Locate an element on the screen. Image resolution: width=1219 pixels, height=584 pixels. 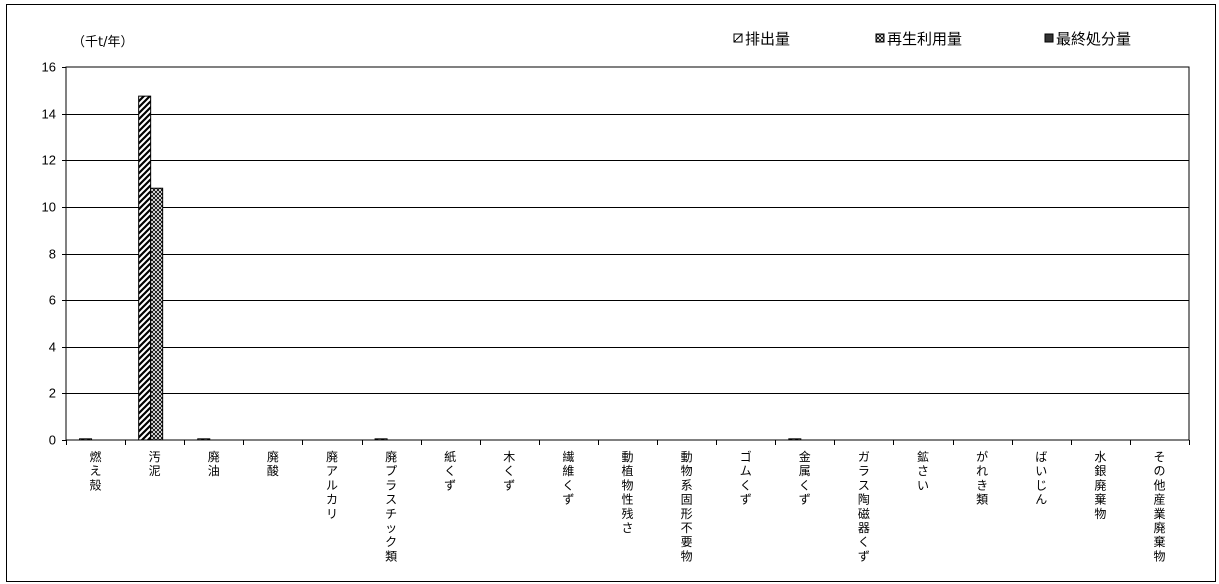
legend: 排出量 再生利用量 最終処分量 is located at coordinates (932, 39).